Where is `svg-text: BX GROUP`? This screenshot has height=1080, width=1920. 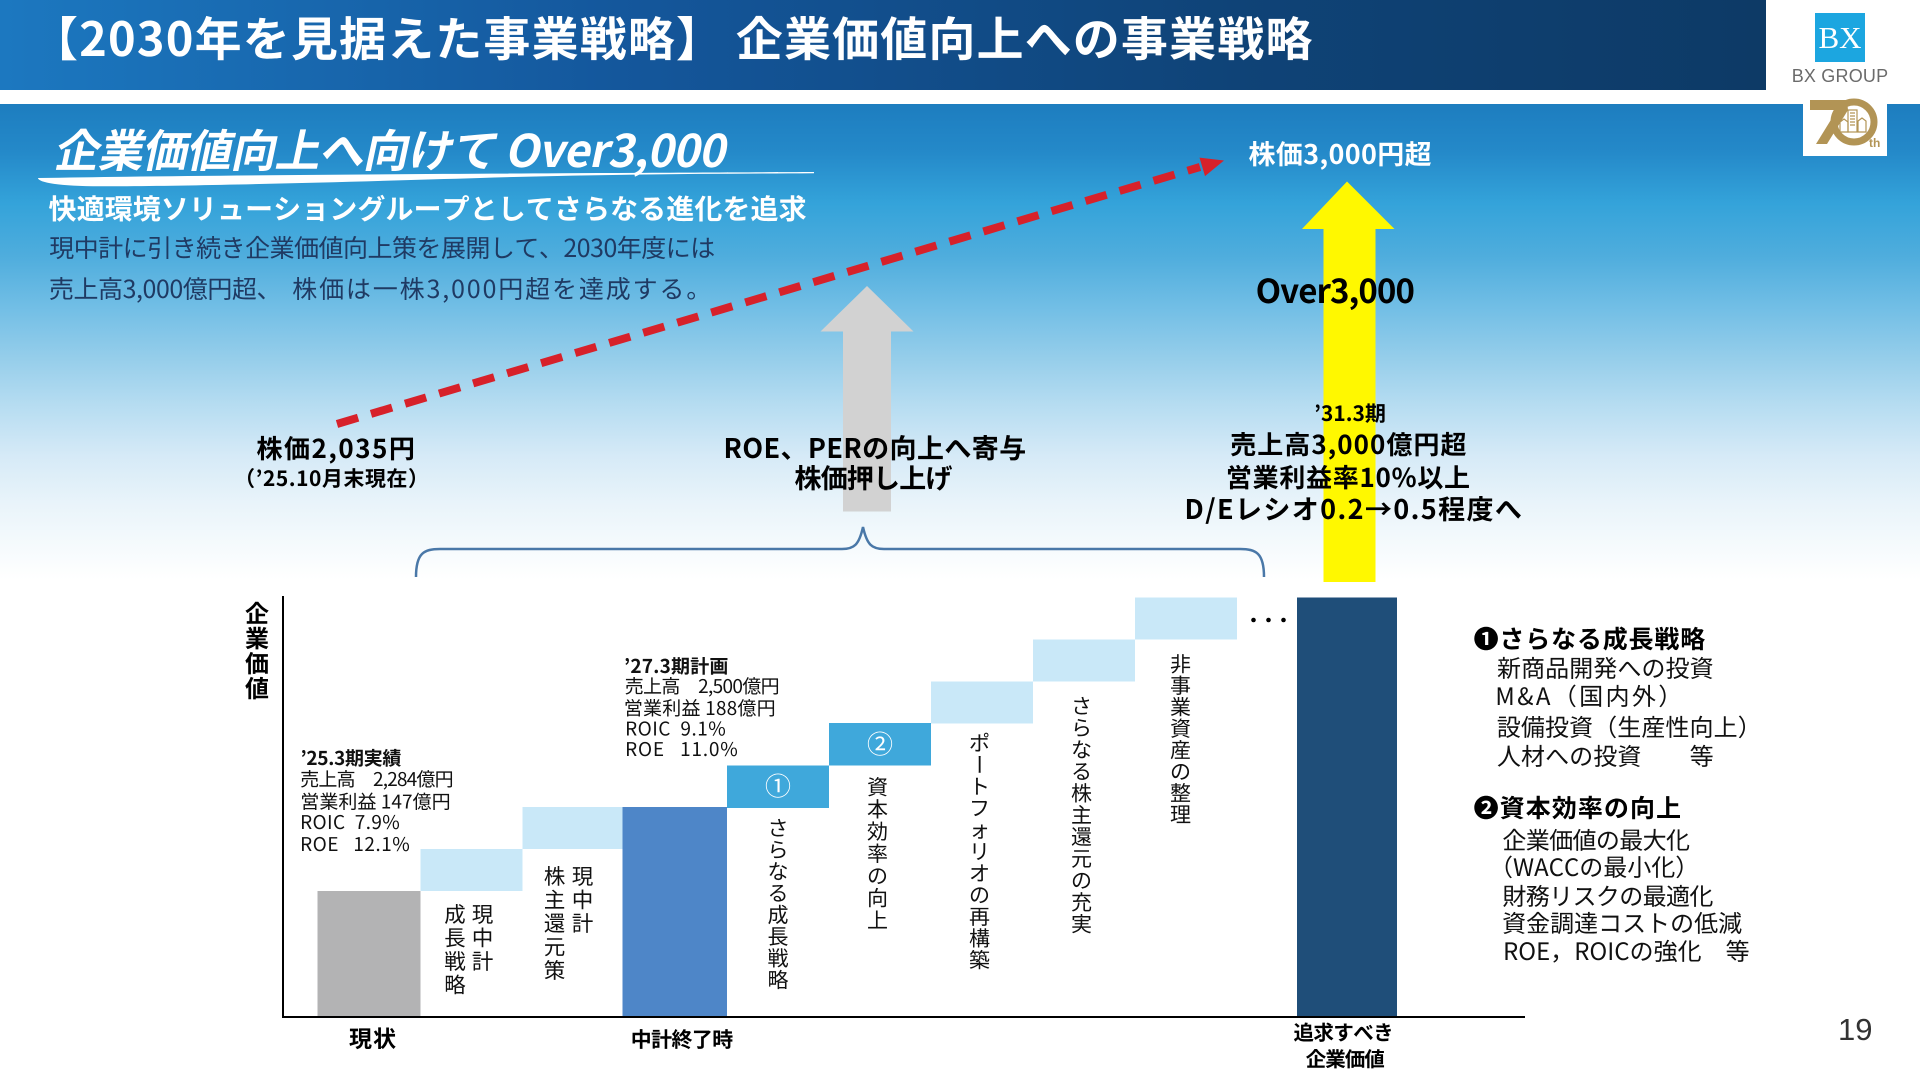 svg-text: BX GROUP is located at coordinates (1840, 76).